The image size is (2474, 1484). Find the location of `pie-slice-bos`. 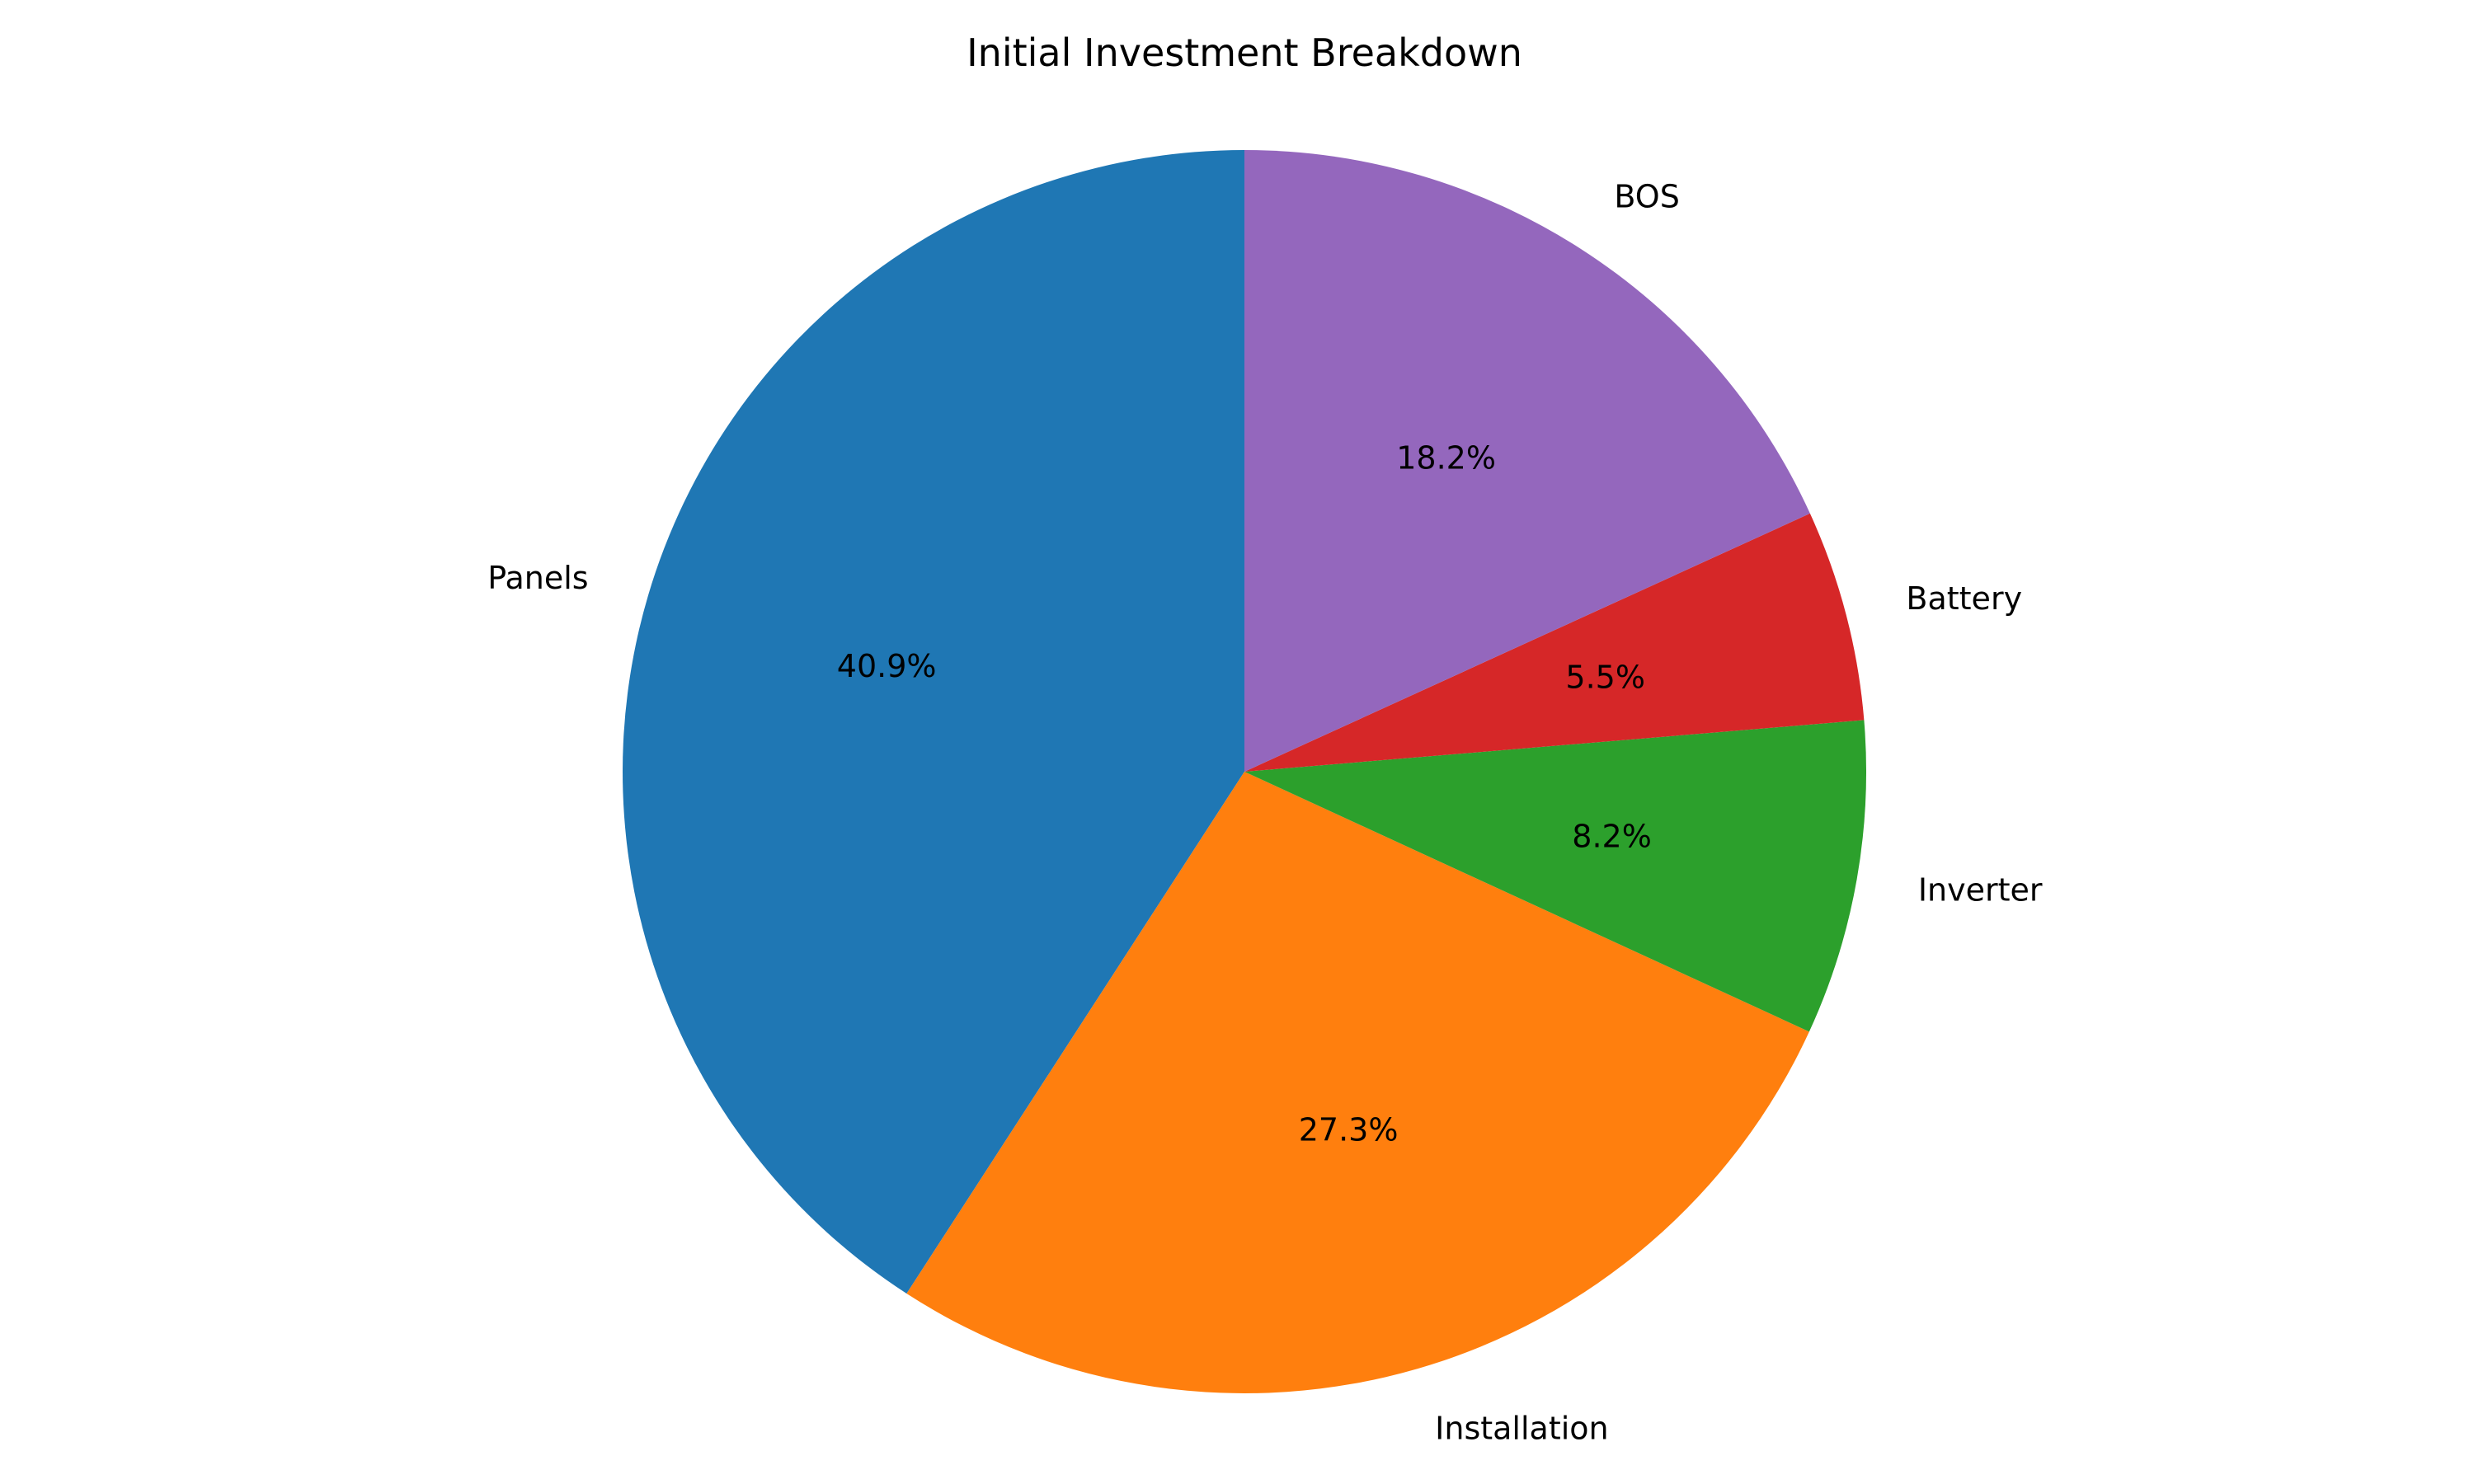

pie-slice-bos is located at coordinates (1527, 461).